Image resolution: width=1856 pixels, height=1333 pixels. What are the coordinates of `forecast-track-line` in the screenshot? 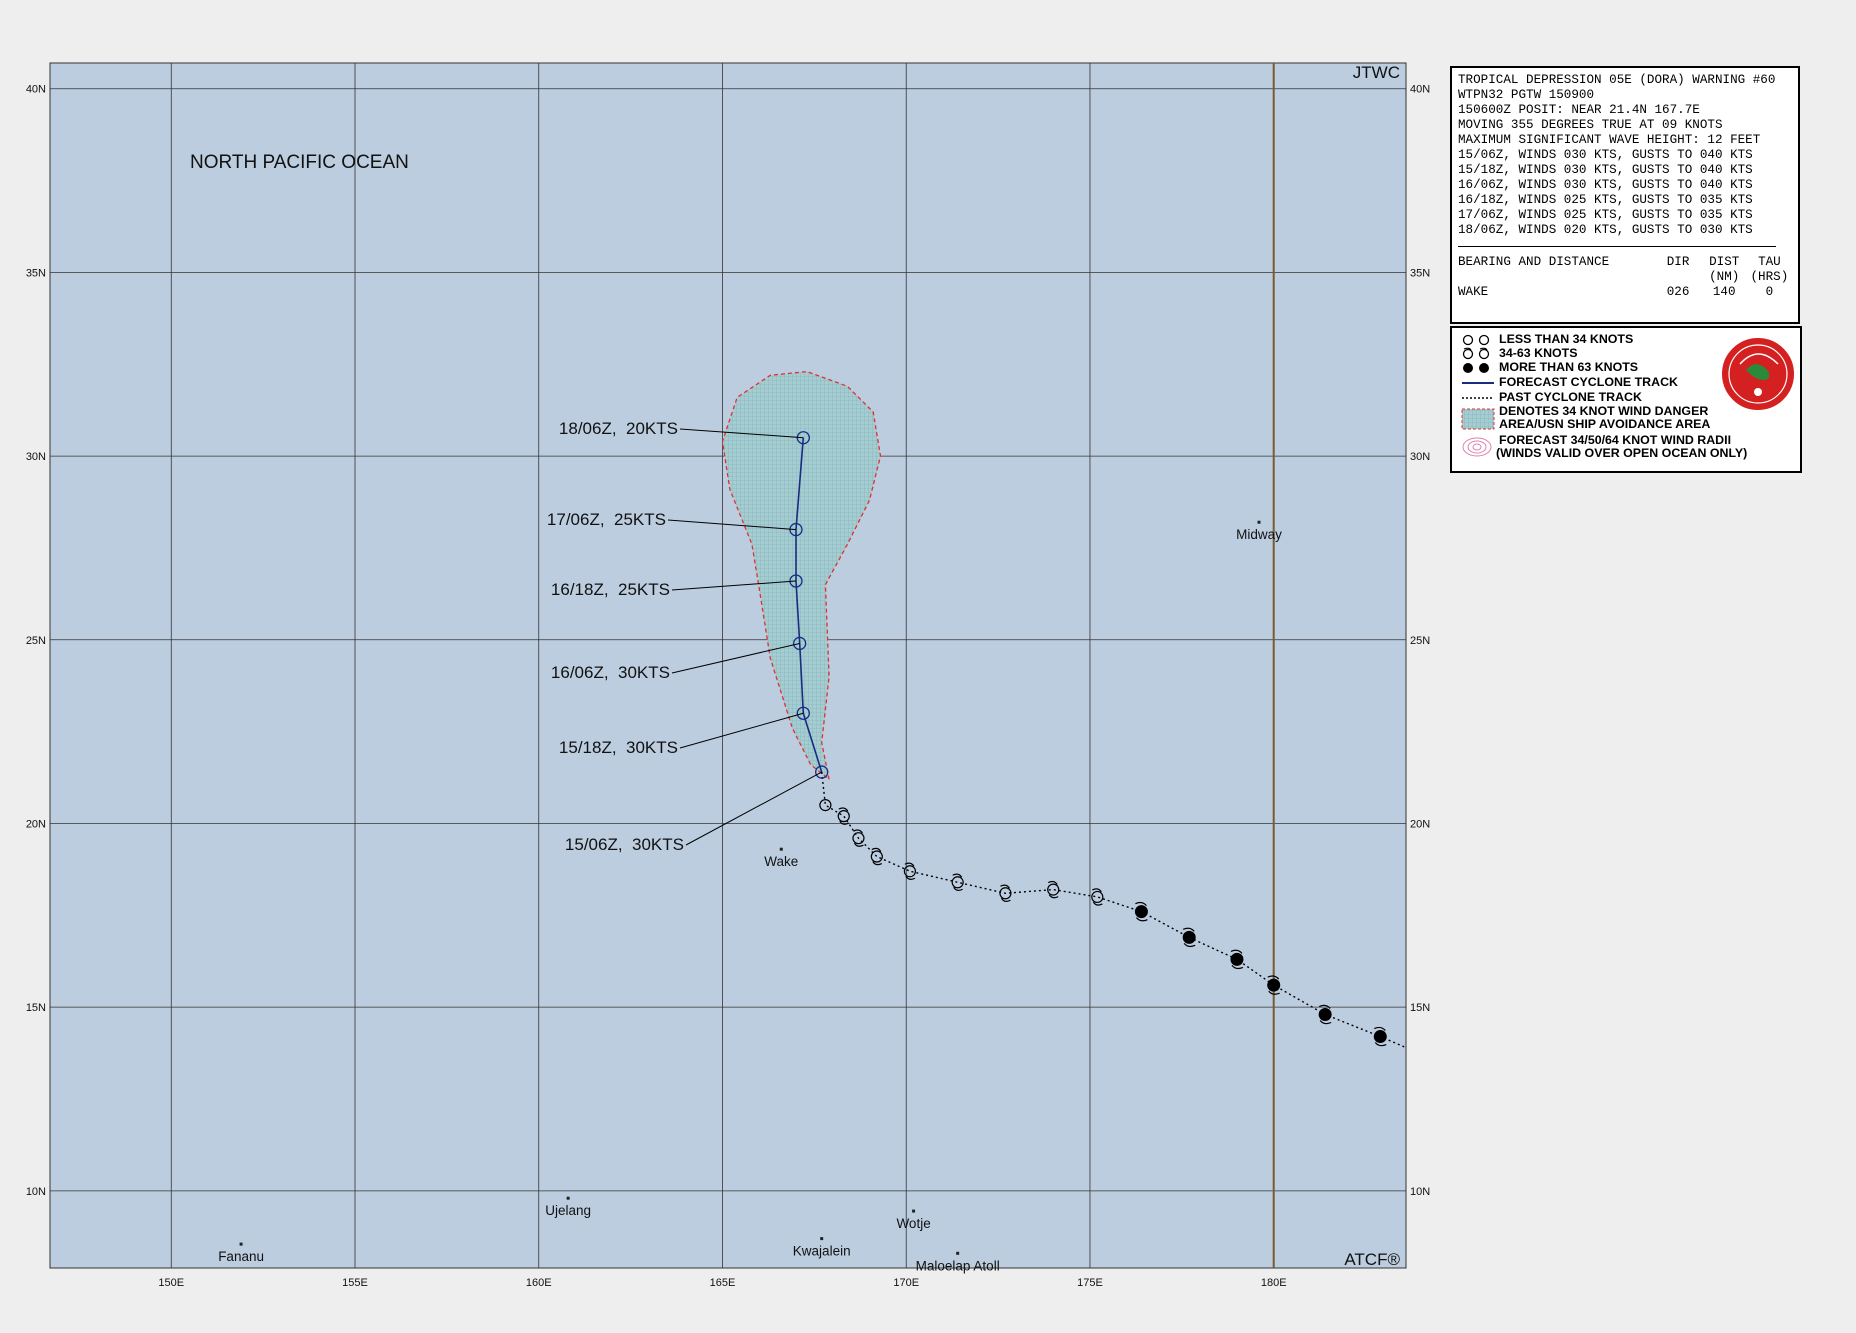 It's located at (809, 605).